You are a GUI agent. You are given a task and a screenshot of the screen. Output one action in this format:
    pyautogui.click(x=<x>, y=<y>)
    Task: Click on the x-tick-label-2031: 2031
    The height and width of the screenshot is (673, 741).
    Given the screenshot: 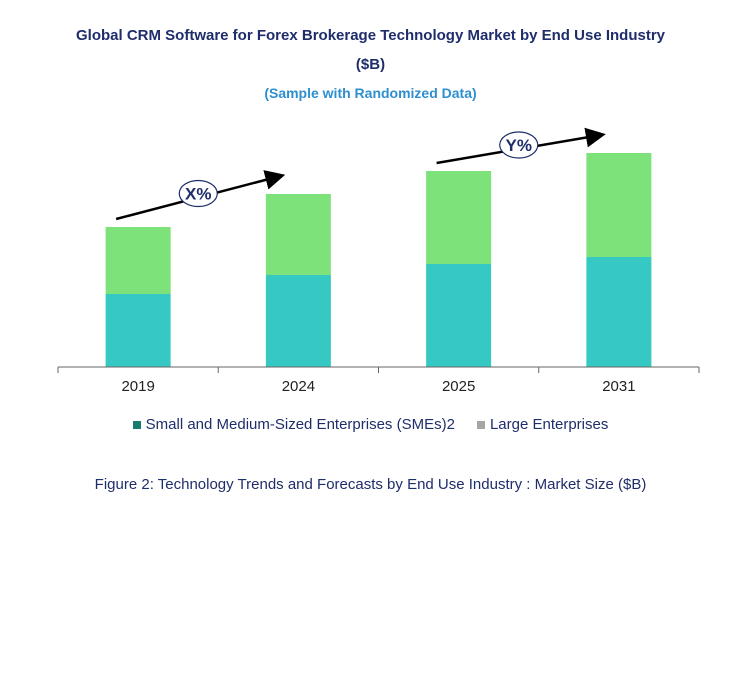 What is the action you would take?
    pyautogui.click(x=618, y=386)
    